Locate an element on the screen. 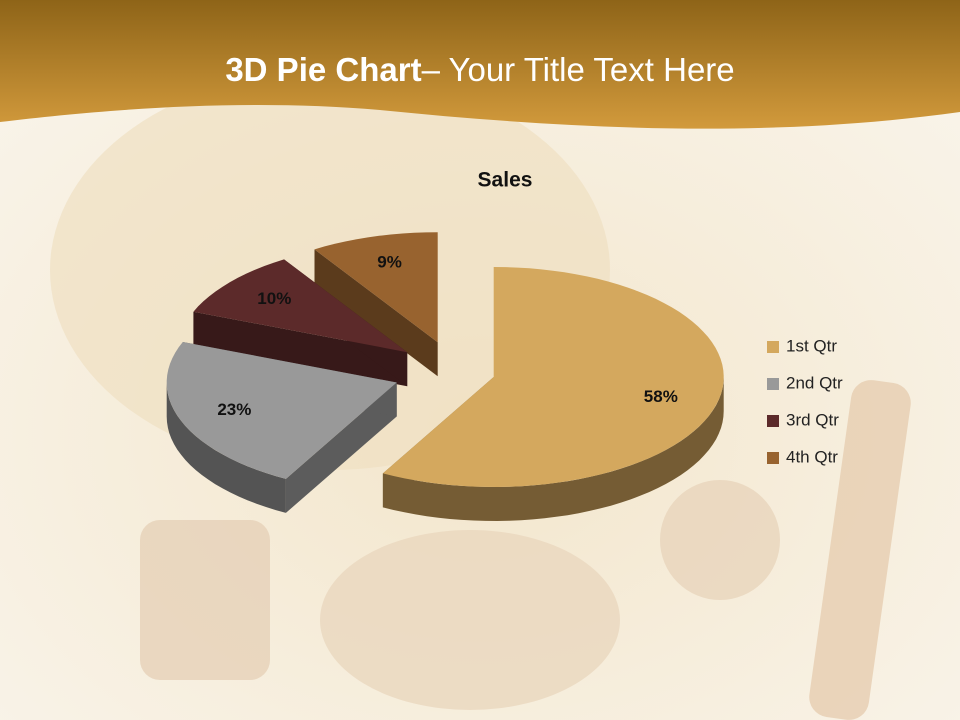 This screenshot has width=960, height=720. chart-title: Sales is located at coordinates (505, 180).